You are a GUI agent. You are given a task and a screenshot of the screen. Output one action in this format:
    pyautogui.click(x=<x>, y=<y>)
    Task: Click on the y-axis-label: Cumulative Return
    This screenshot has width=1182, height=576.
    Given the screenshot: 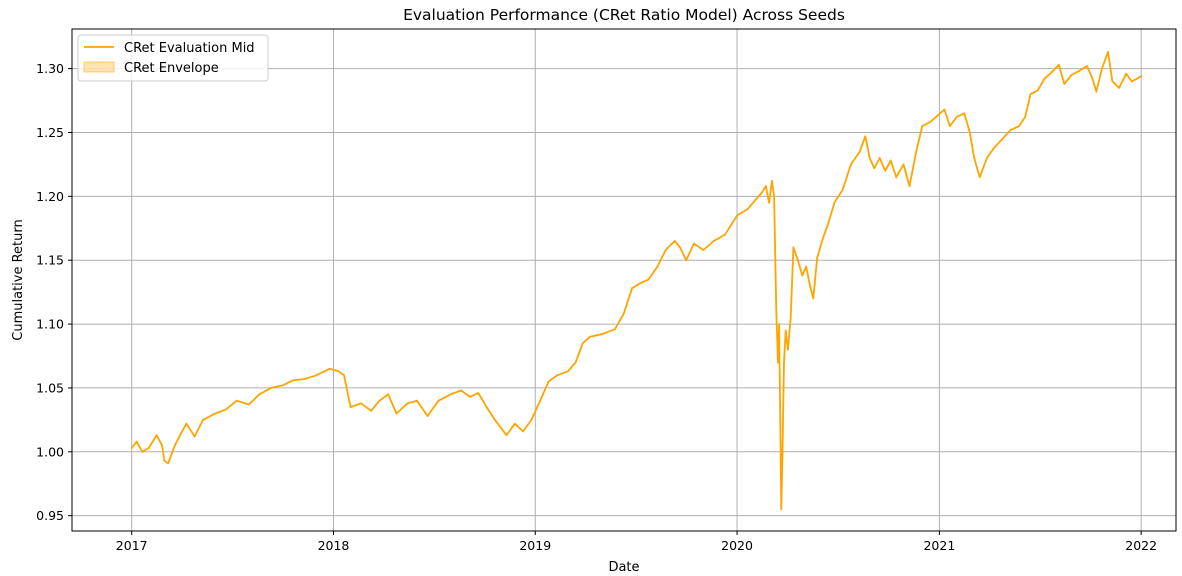 What is the action you would take?
    pyautogui.click(x=18, y=279)
    